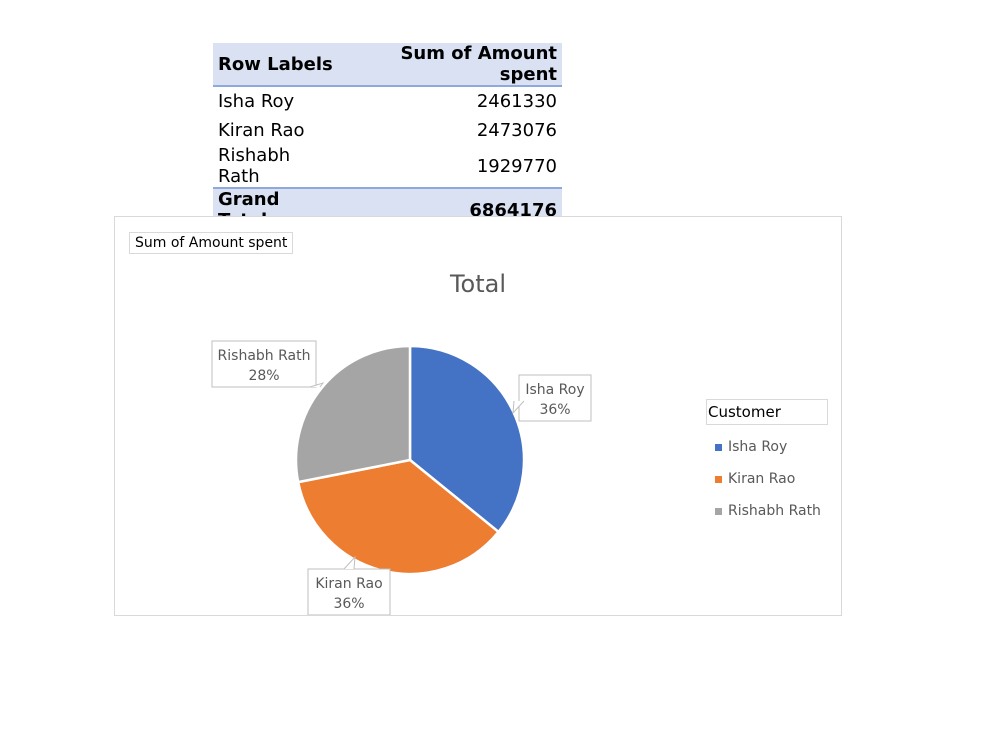  What do you see at coordinates (387, 101) in the screenshot?
I see `table-row: Isha Roy 2461330` at bounding box center [387, 101].